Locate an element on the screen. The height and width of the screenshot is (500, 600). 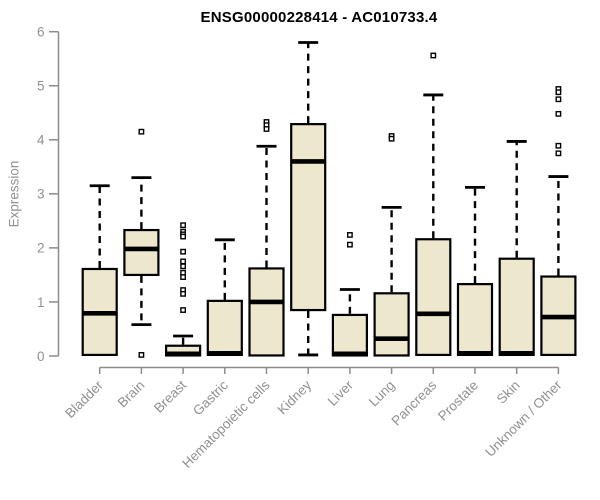
y-tick-label: 5 is located at coordinates (41, 86).